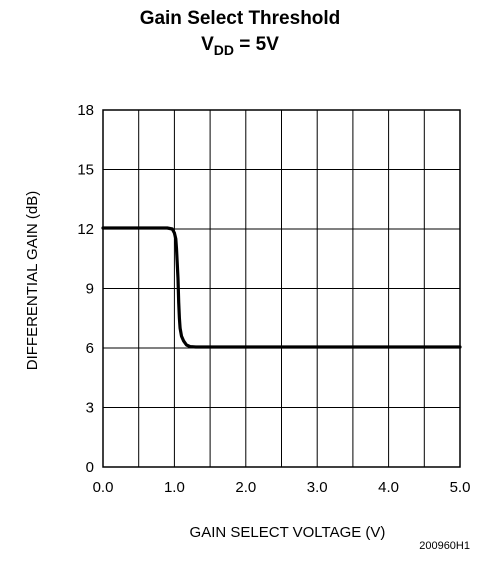 Image resolution: width=480 pixels, height=565 pixels. Describe the element at coordinates (288, 532) in the screenshot. I see `x-axis-label: GAIN SELECT VOLTAGE (V)` at that location.